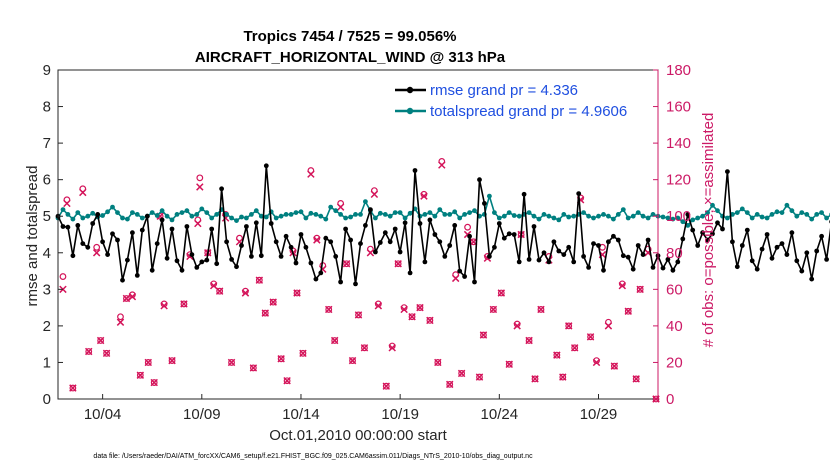  Describe the element at coordinates (47, 216) in the screenshot. I see `y-tick-label: 5` at that location.